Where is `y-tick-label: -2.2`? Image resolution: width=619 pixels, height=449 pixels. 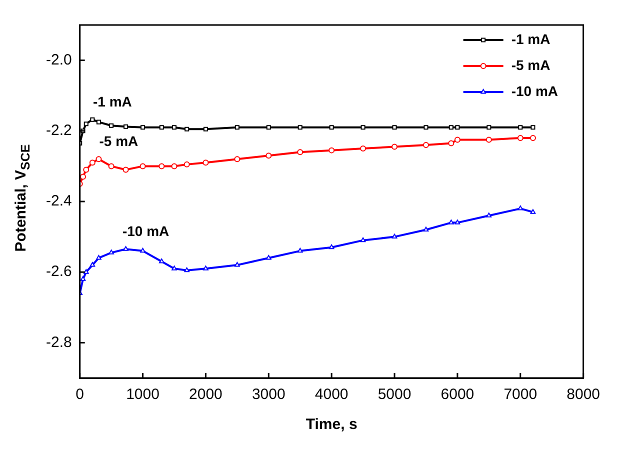
y-tick-label: -2.2 is located at coordinates (59, 131).